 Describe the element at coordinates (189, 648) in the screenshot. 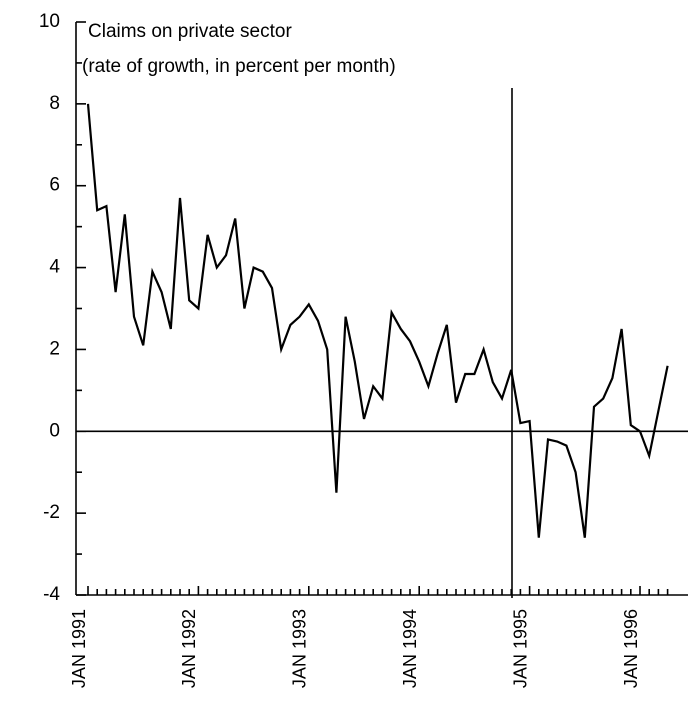

I see `x-tick-label: JAN 1992` at that location.